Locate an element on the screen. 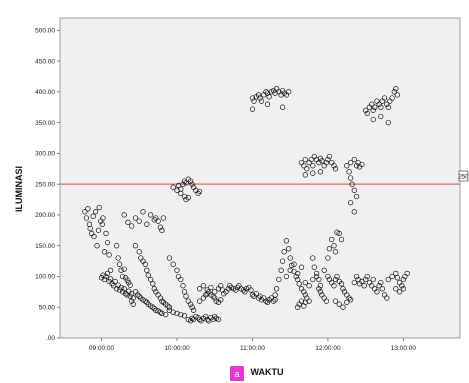 This screenshot has width=469, height=383. y-tick-label: 500.00 is located at coordinates (45, 31).